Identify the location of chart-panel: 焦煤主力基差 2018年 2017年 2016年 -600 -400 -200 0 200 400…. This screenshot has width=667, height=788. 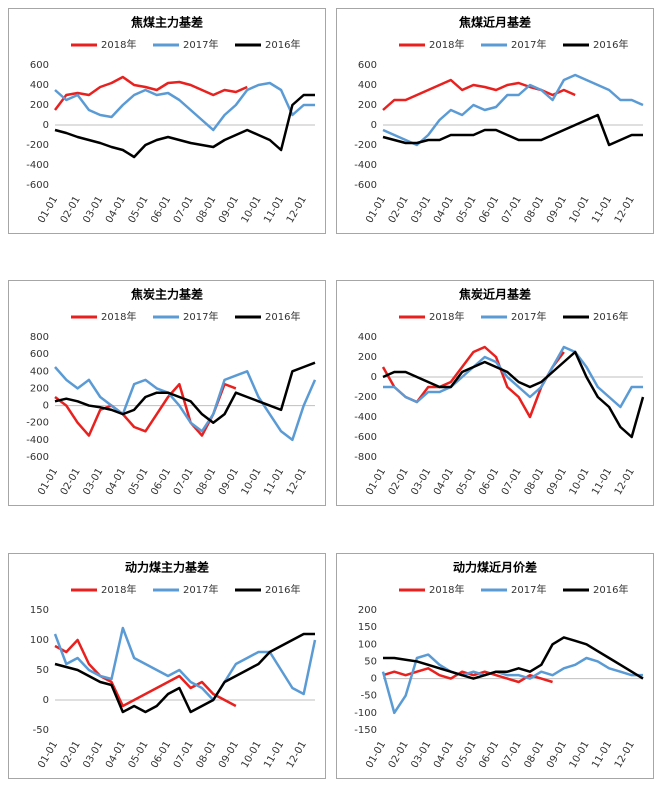
(167, 121).